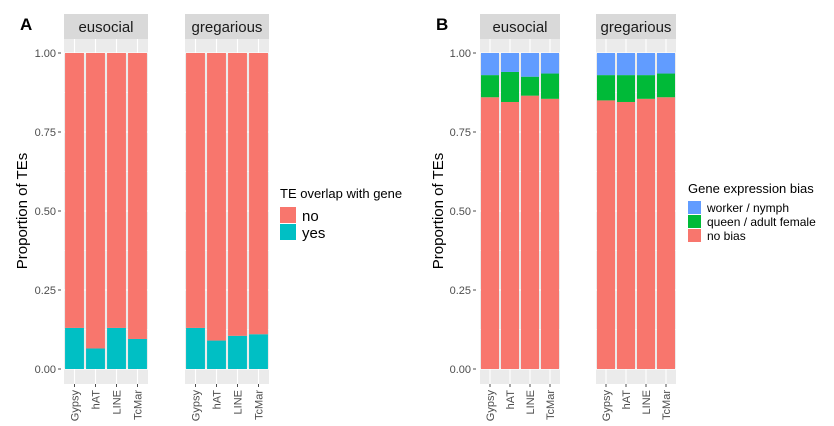 The image size is (834, 426). I want to click on panel-letter: B, so click(442, 24).